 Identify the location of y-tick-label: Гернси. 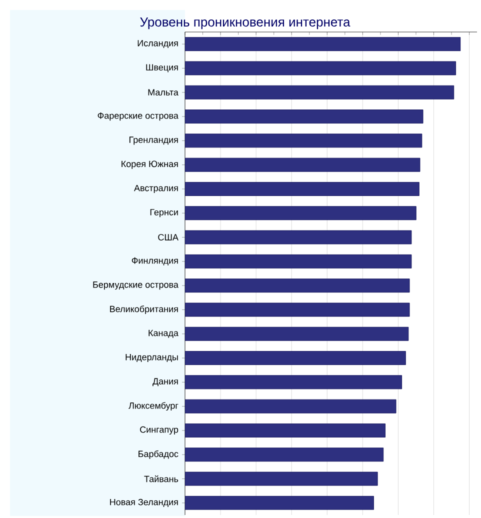
(164, 213).